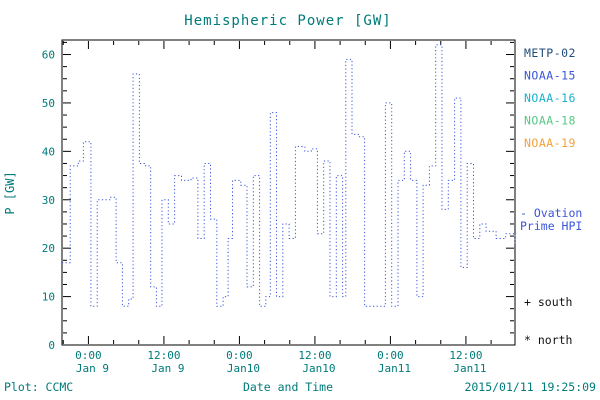 This screenshot has width=600, height=400. What do you see at coordinates (551, 226) in the screenshot?
I see `ovation-legend-line2: Prime HPI` at bounding box center [551, 226].